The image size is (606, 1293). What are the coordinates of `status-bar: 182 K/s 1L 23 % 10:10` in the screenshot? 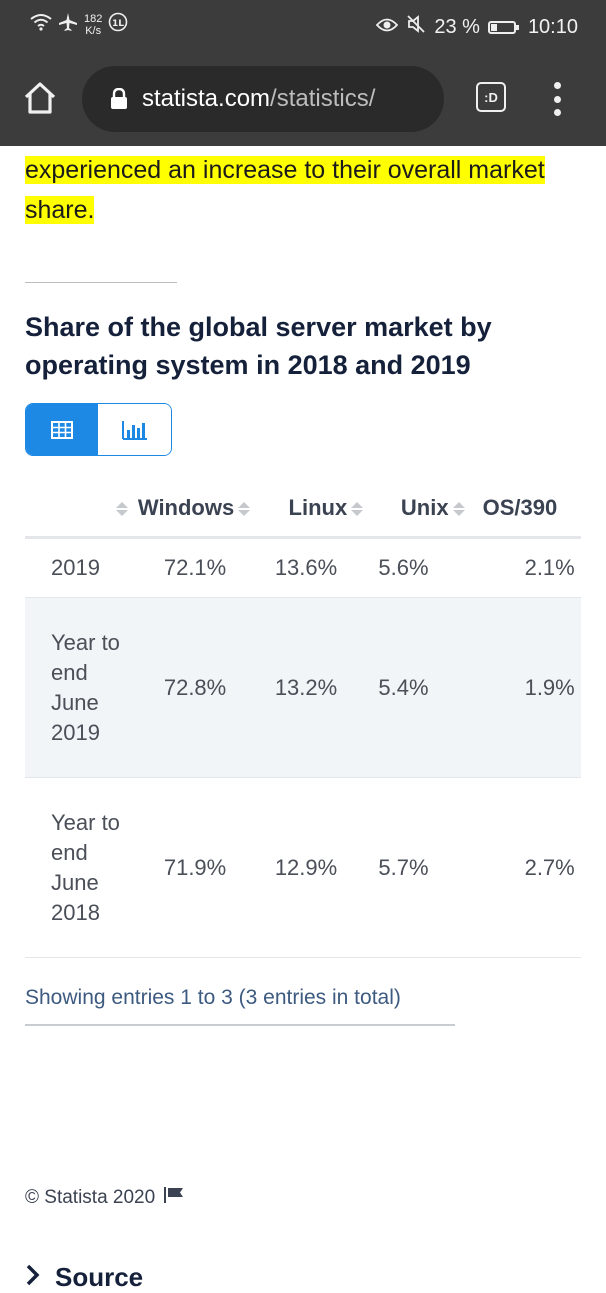 It's located at (303, 26).